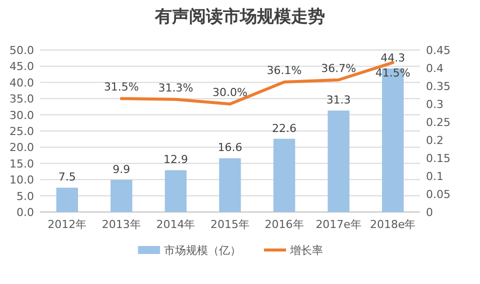 This screenshot has width=480, height=284. Describe the element at coordinates (338, 100) in the screenshot. I see `data-label: 31.3` at that location.